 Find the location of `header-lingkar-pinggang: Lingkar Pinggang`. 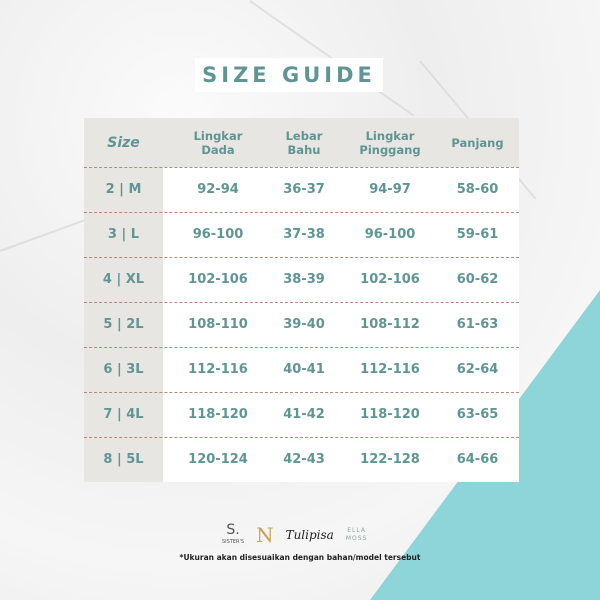

header-lingkar-pinggang: Lingkar Pinggang is located at coordinates (390, 142).